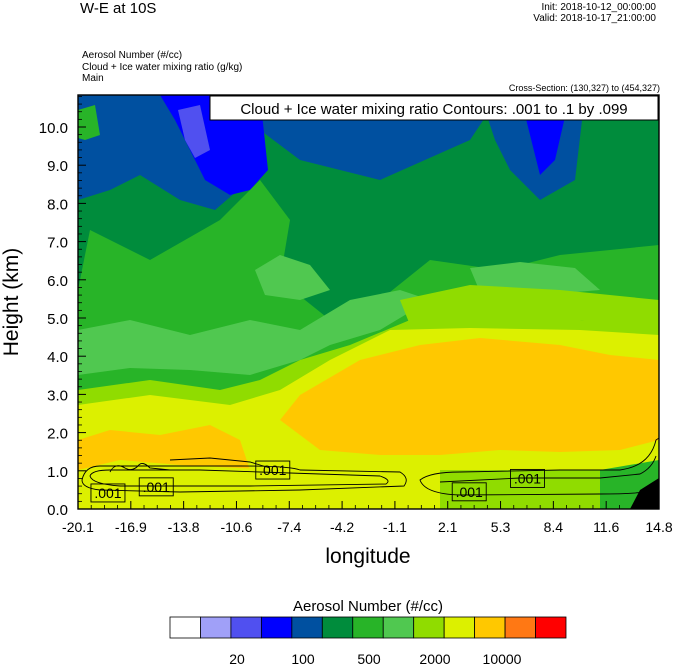 This screenshot has height=667, width=674. What do you see at coordinates (368, 641) in the screenshot?
I see `colorbar: 20 100 500 2000 10000` at bounding box center [368, 641].